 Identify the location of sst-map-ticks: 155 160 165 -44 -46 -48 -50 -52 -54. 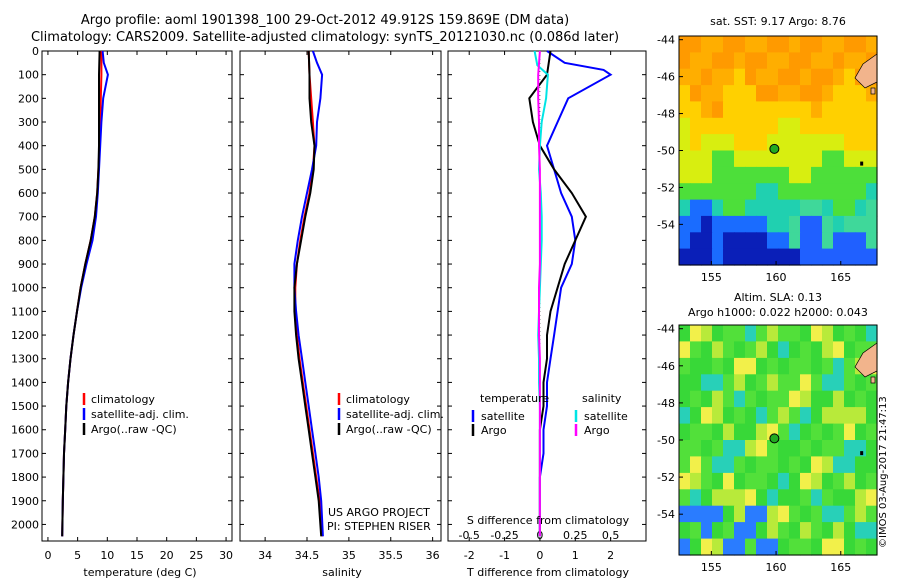
(754, 159).